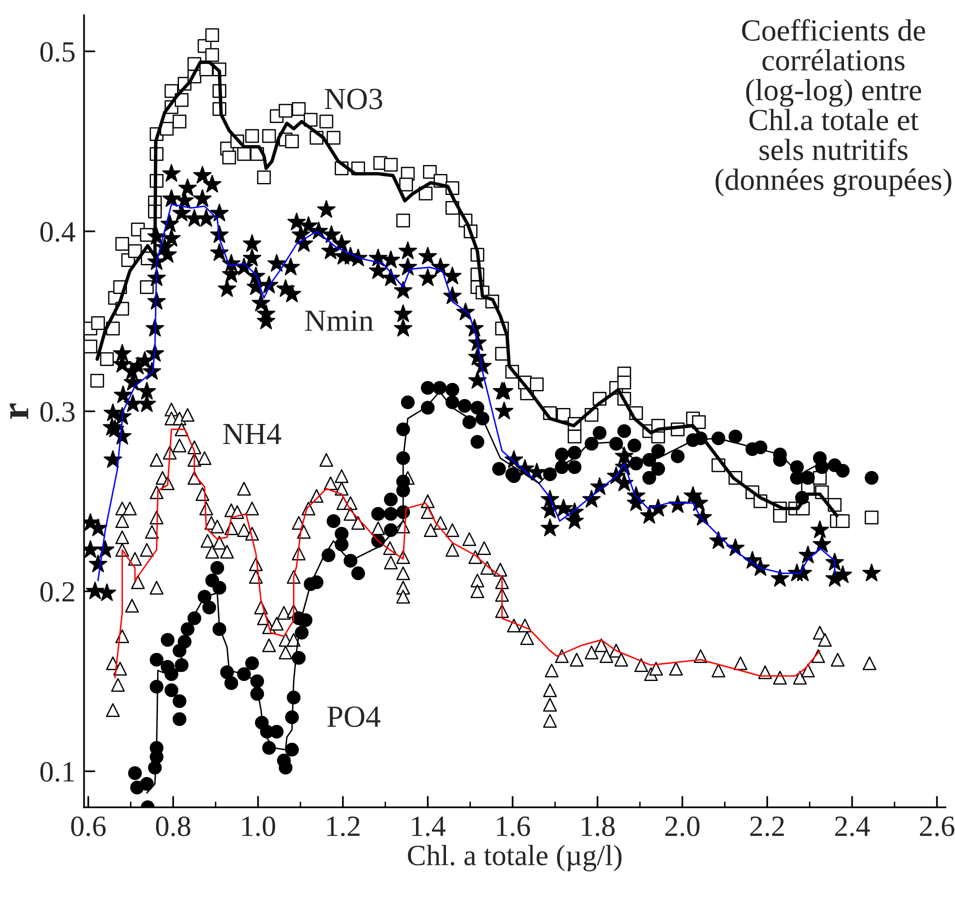 The image size is (955, 903). Describe the element at coordinates (343, 826) in the screenshot. I see `x-tick-label: 1.2` at that location.